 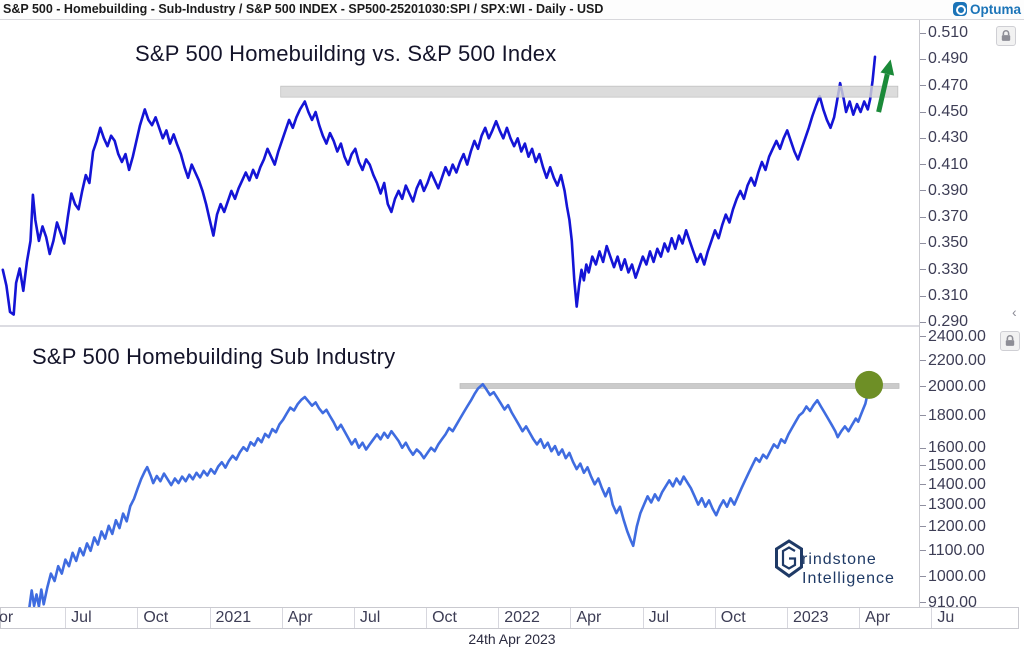 What do you see at coordinates (868, 384) in the screenshot?
I see `resistance-touch-marker` at bounding box center [868, 384].